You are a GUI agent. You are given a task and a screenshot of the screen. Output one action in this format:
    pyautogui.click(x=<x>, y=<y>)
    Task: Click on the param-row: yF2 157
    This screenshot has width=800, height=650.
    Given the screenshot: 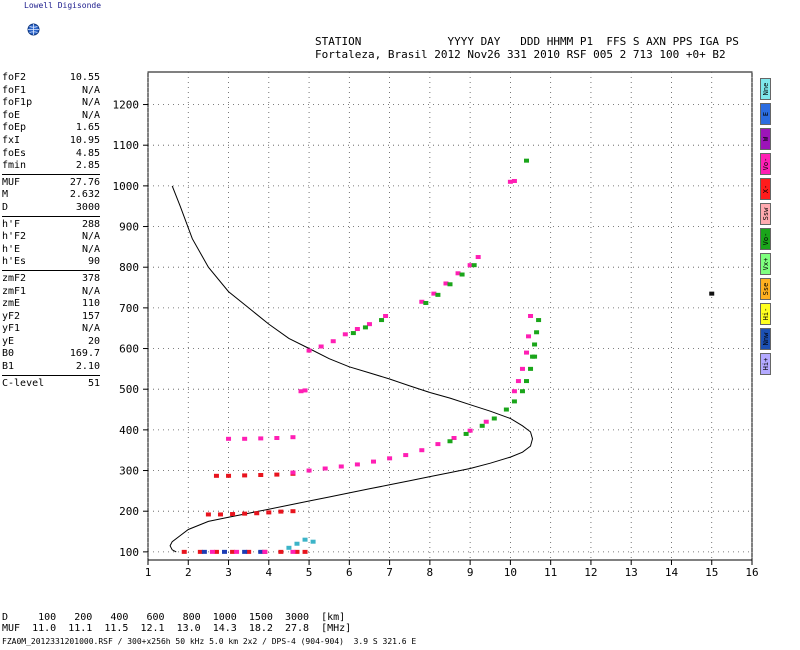 What is the action you would take?
    pyautogui.click(x=51, y=317)
    